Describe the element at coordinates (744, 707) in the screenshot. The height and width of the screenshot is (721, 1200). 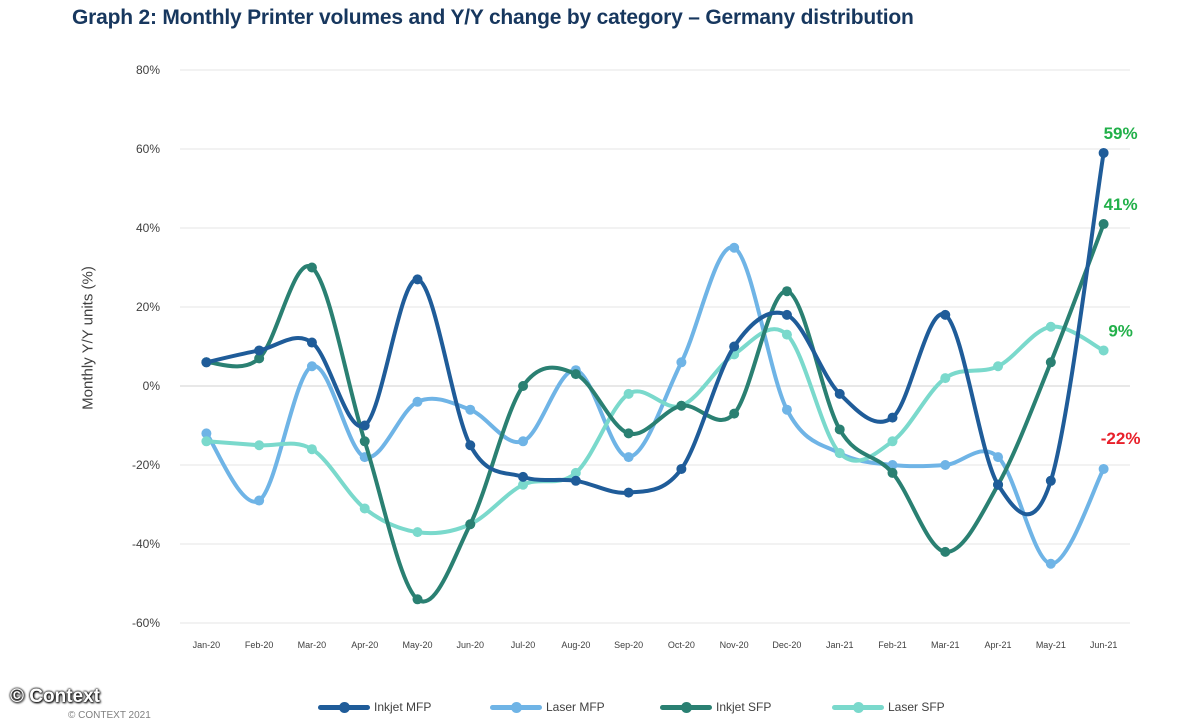
I see `legend-label: Inkjet SFP` at that location.